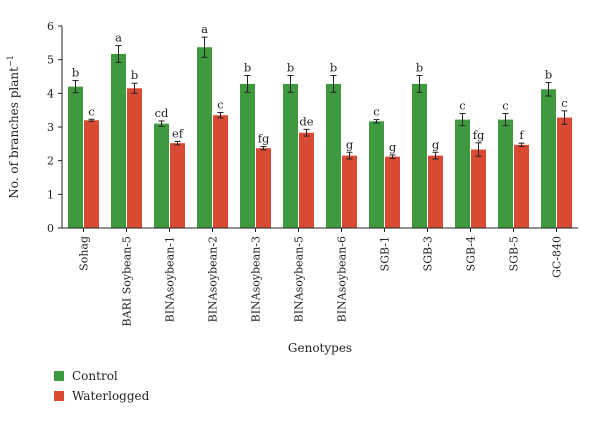 The image size is (600, 423). I want to click on x-tick-label: BINAsoybean-2, so click(213, 279).